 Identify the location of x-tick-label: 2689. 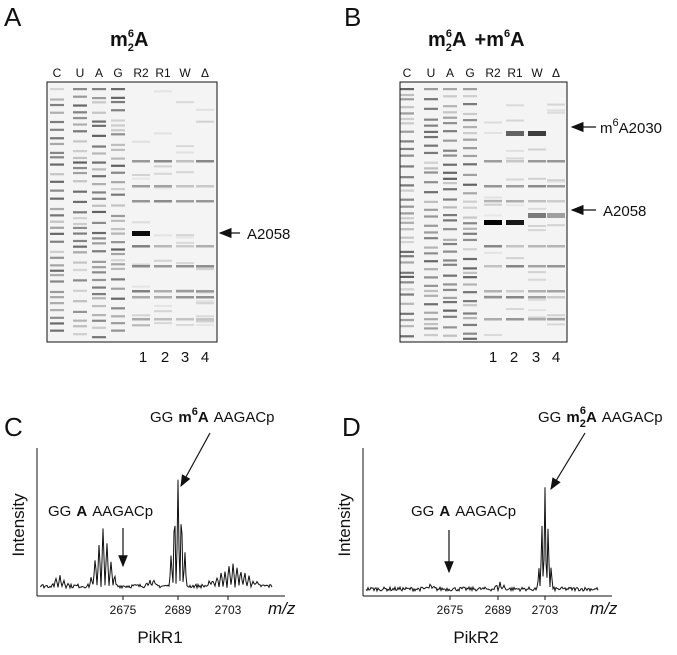
(498, 610).